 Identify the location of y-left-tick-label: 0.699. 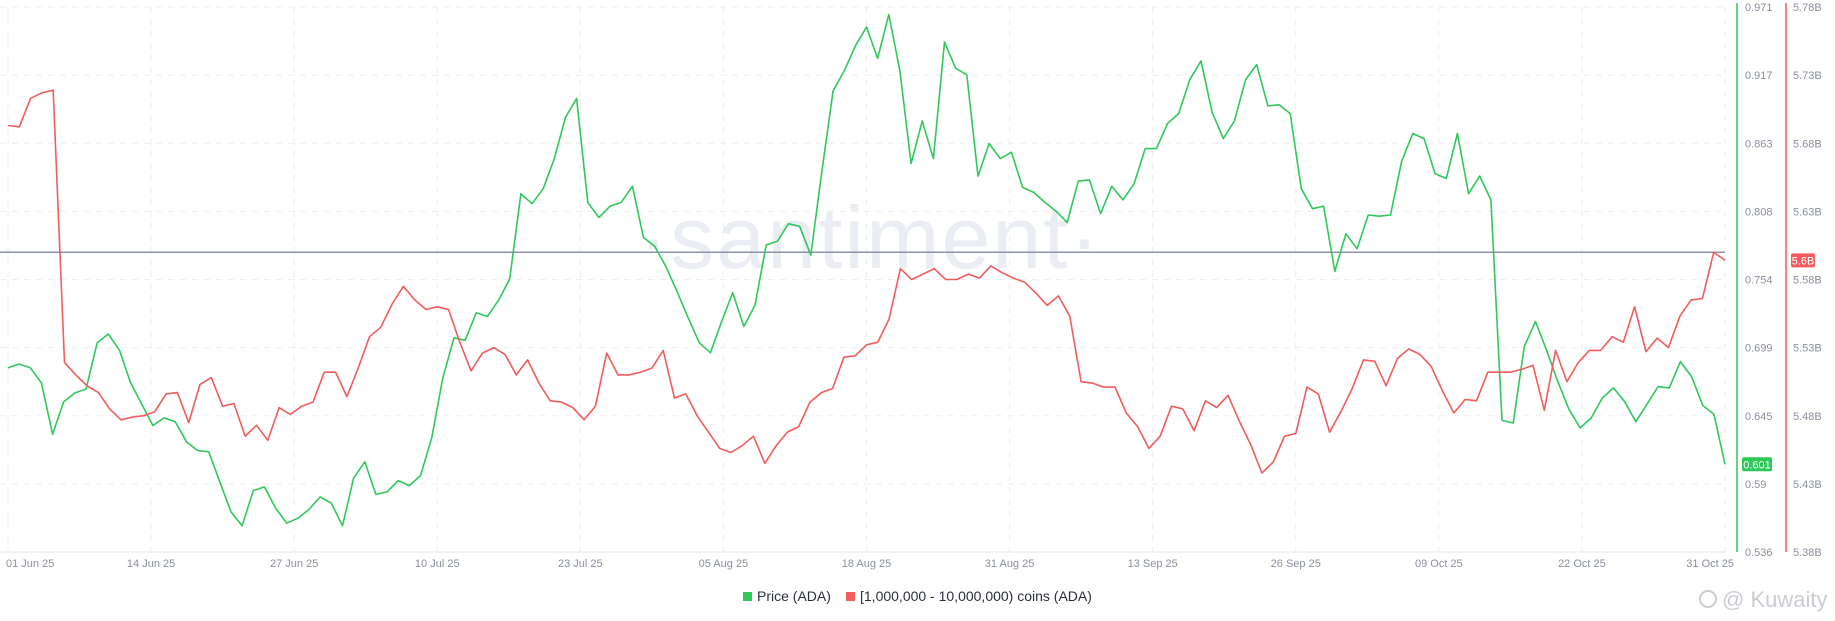
(1759, 349).